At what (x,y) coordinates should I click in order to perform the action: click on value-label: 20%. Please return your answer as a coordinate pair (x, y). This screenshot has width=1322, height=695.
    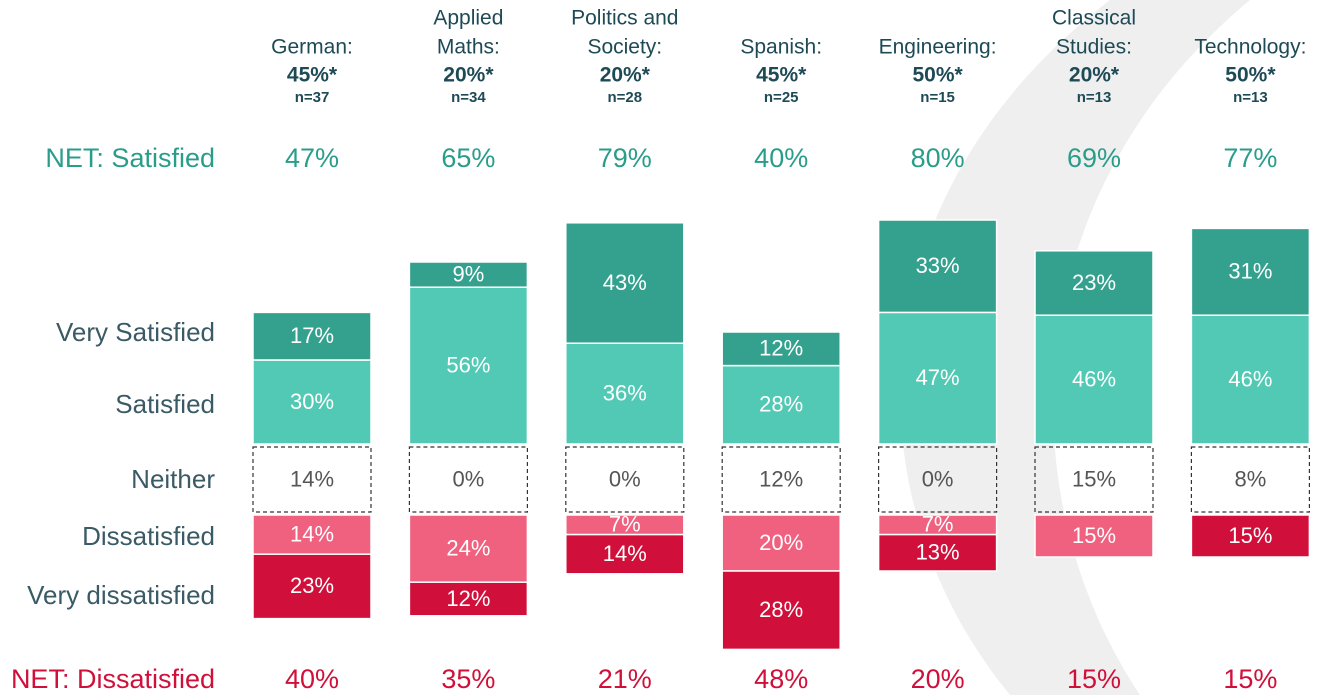
    Looking at the image, I should click on (781, 542).